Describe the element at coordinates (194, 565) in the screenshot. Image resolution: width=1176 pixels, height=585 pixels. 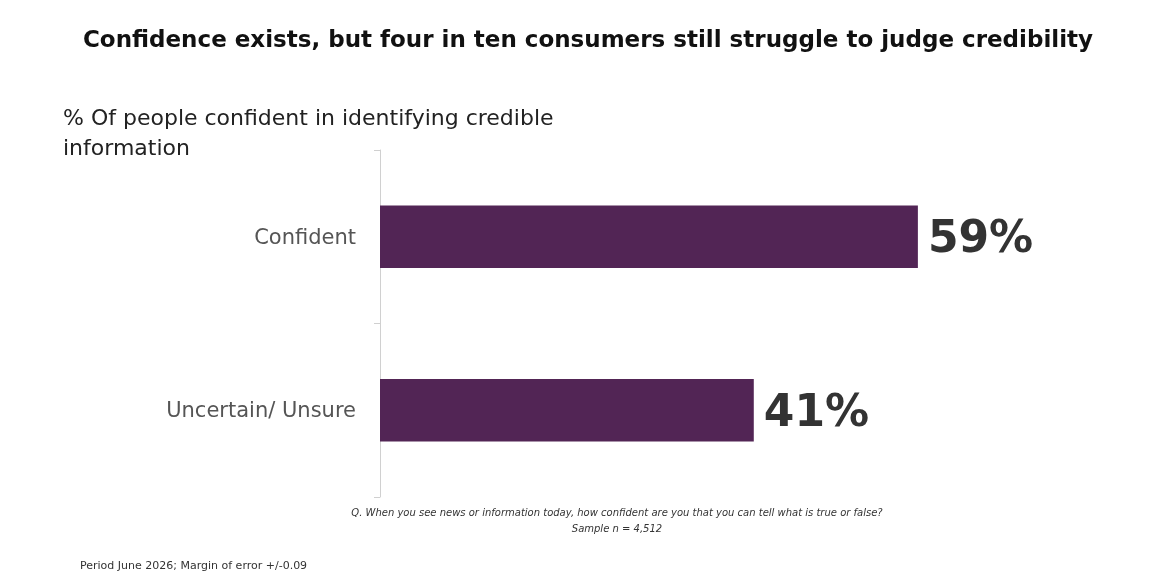
I see `text: Period June 2026; Margin of error +/-0.09` at that location.